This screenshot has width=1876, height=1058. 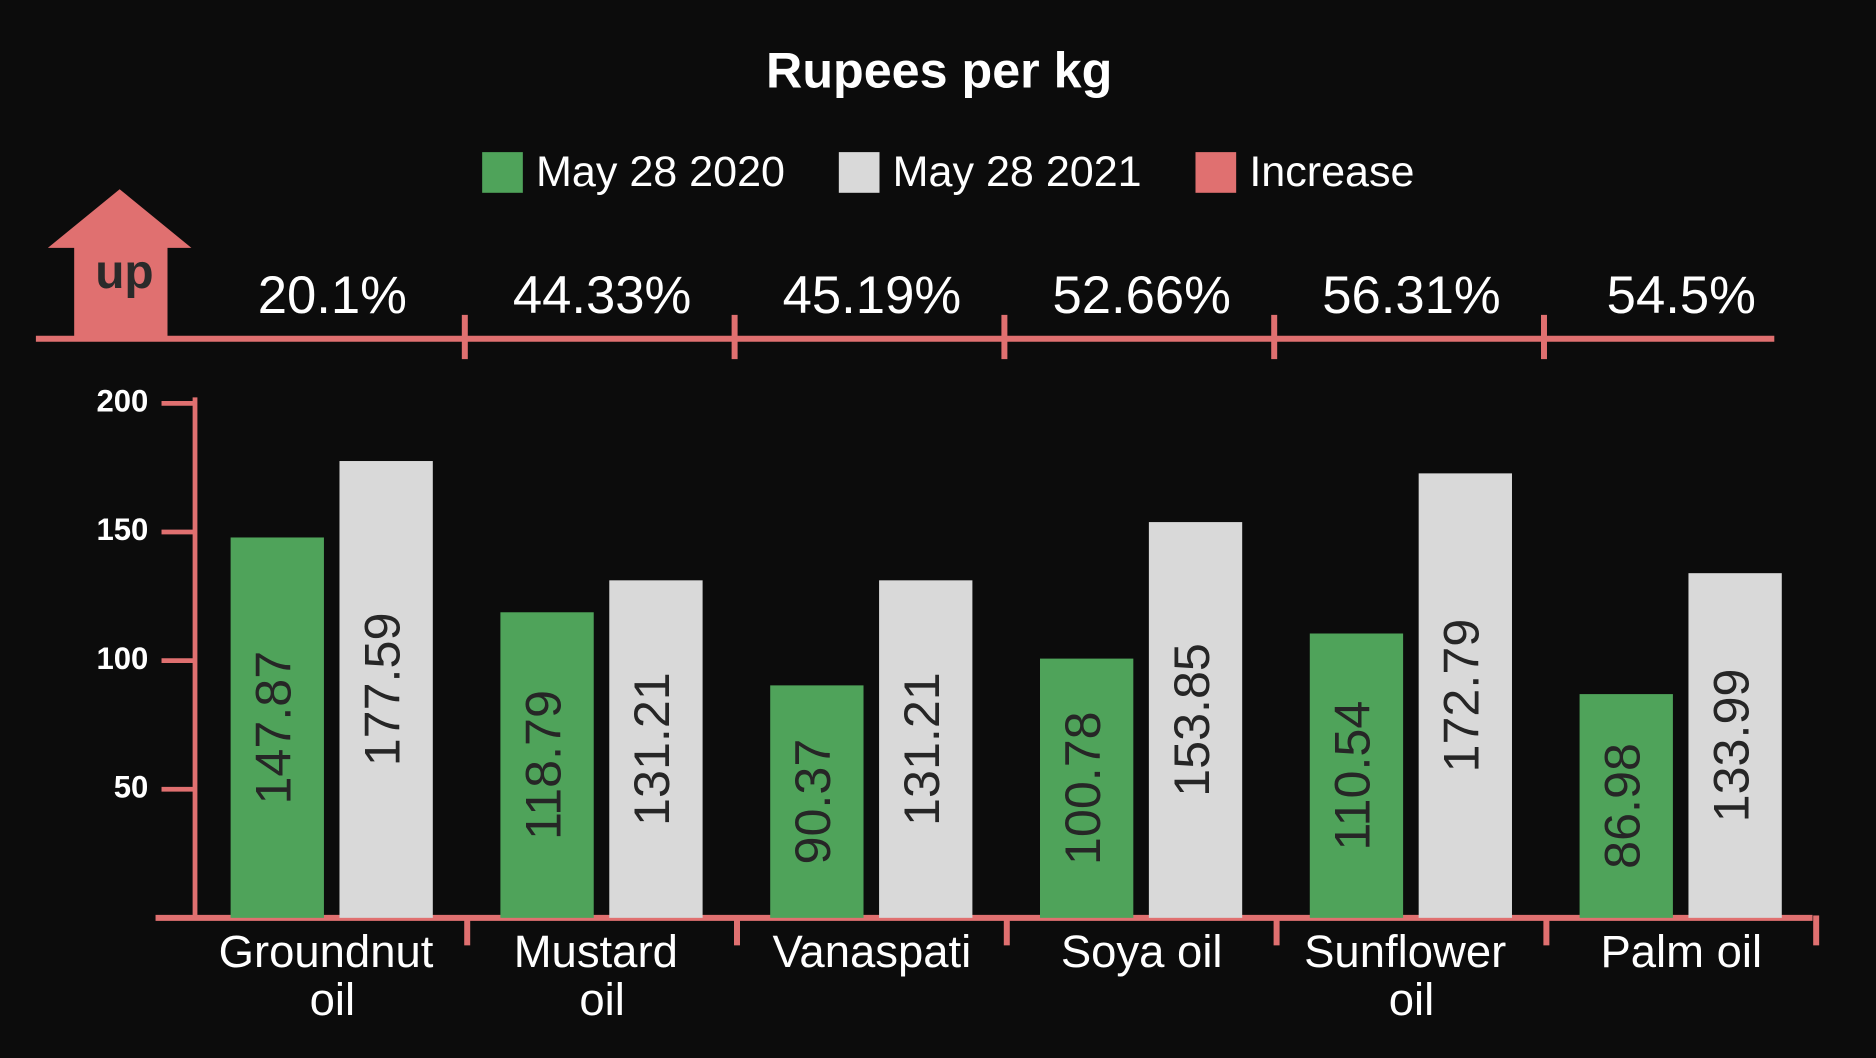 What do you see at coordinates (1411, 975) in the screenshot?
I see `x-tick-label: Sunflower oil` at bounding box center [1411, 975].